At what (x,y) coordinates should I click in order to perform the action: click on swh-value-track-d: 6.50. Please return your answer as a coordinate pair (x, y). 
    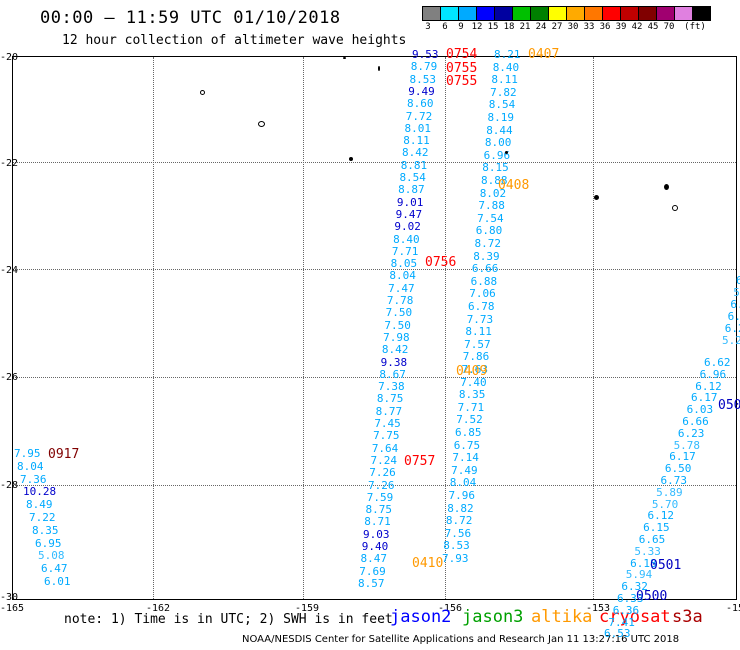
    Looking at the image, I should click on (678, 469).